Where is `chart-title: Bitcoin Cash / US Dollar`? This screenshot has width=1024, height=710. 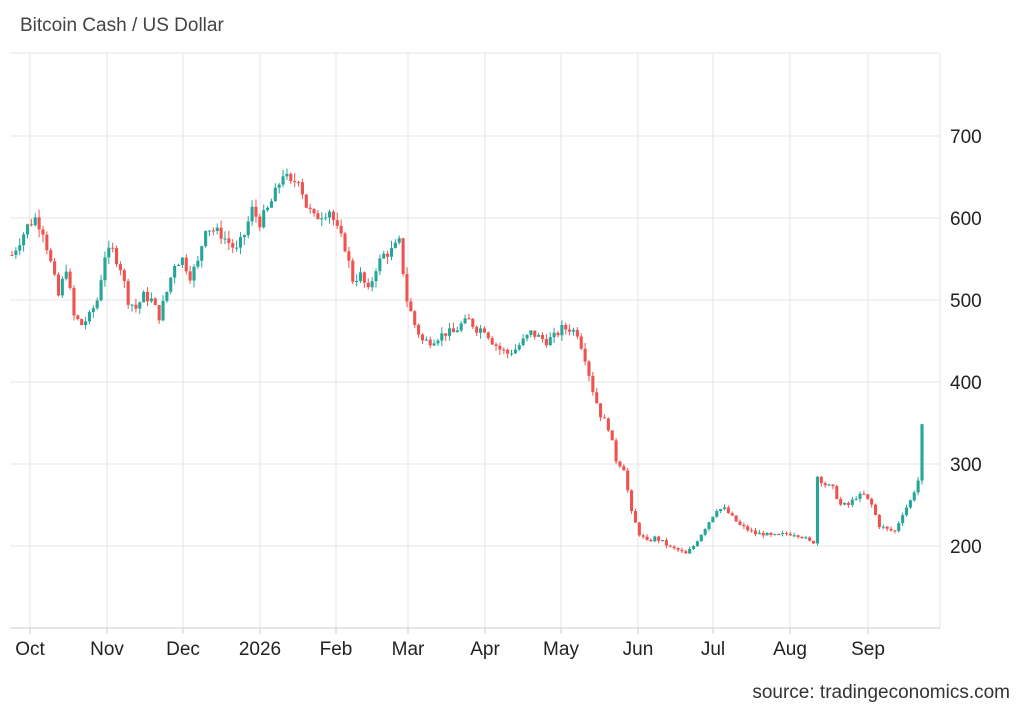
chart-title: Bitcoin Cash / US Dollar is located at coordinates (122, 25).